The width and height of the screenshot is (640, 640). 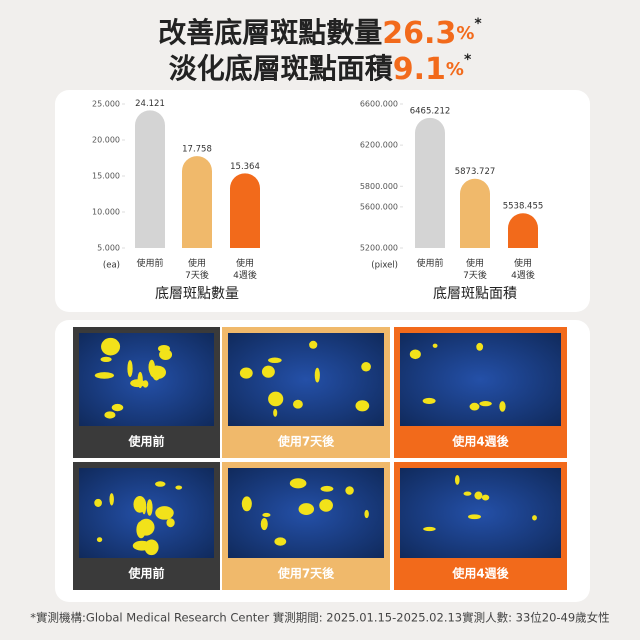 What do you see at coordinates (379, 206) in the screenshot?
I see `y-tick-label: 5600.000` at bounding box center [379, 206].